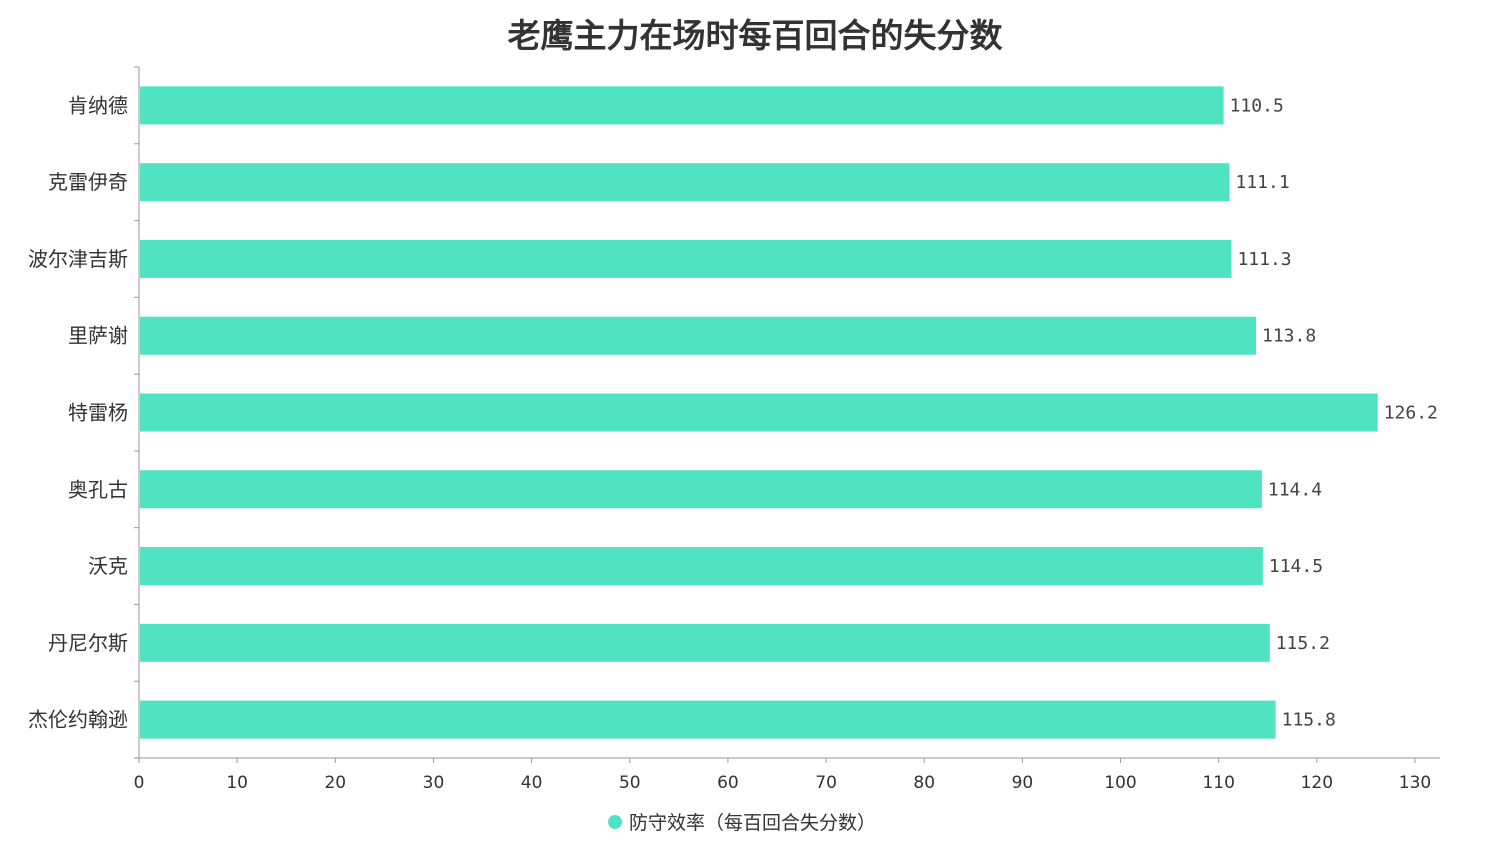 The image size is (1503, 856). What do you see at coordinates (108, 566) in the screenshot?
I see `category-label: 沃克` at bounding box center [108, 566].